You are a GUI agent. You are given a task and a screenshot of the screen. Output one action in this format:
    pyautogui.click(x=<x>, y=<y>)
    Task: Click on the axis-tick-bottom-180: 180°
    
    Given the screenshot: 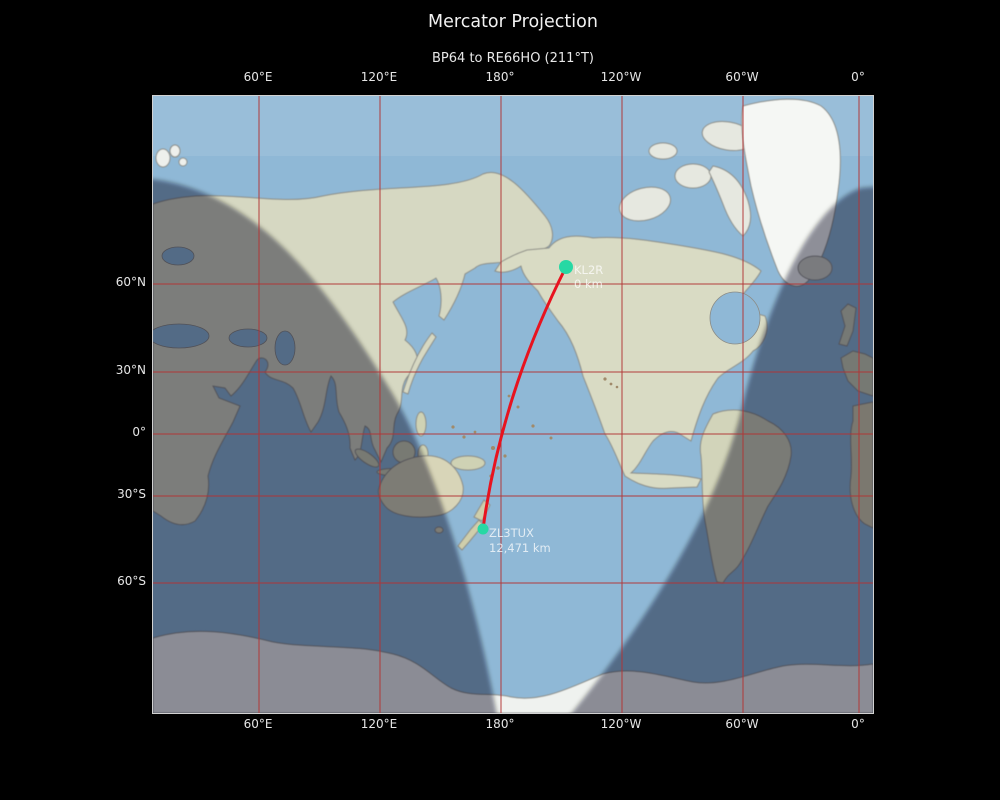 What is the action you would take?
    pyautogui.click(x=500, y=724)
    